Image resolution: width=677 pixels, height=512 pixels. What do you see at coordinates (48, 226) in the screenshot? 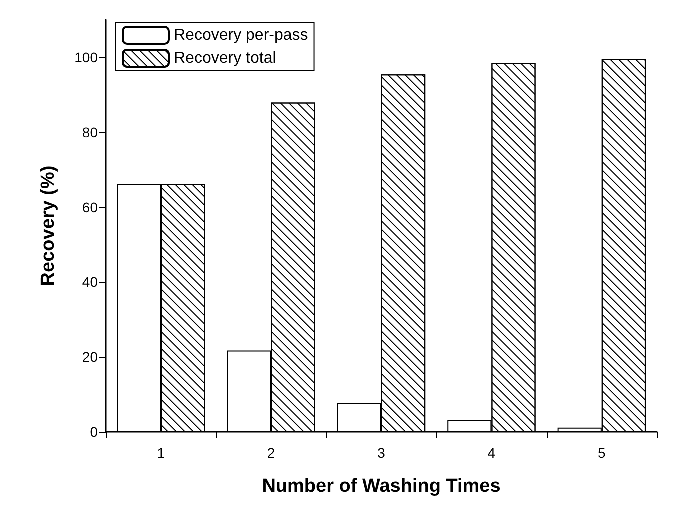
I see `y-axis-title: Recovery (%)` at bounding box center [48, 226].